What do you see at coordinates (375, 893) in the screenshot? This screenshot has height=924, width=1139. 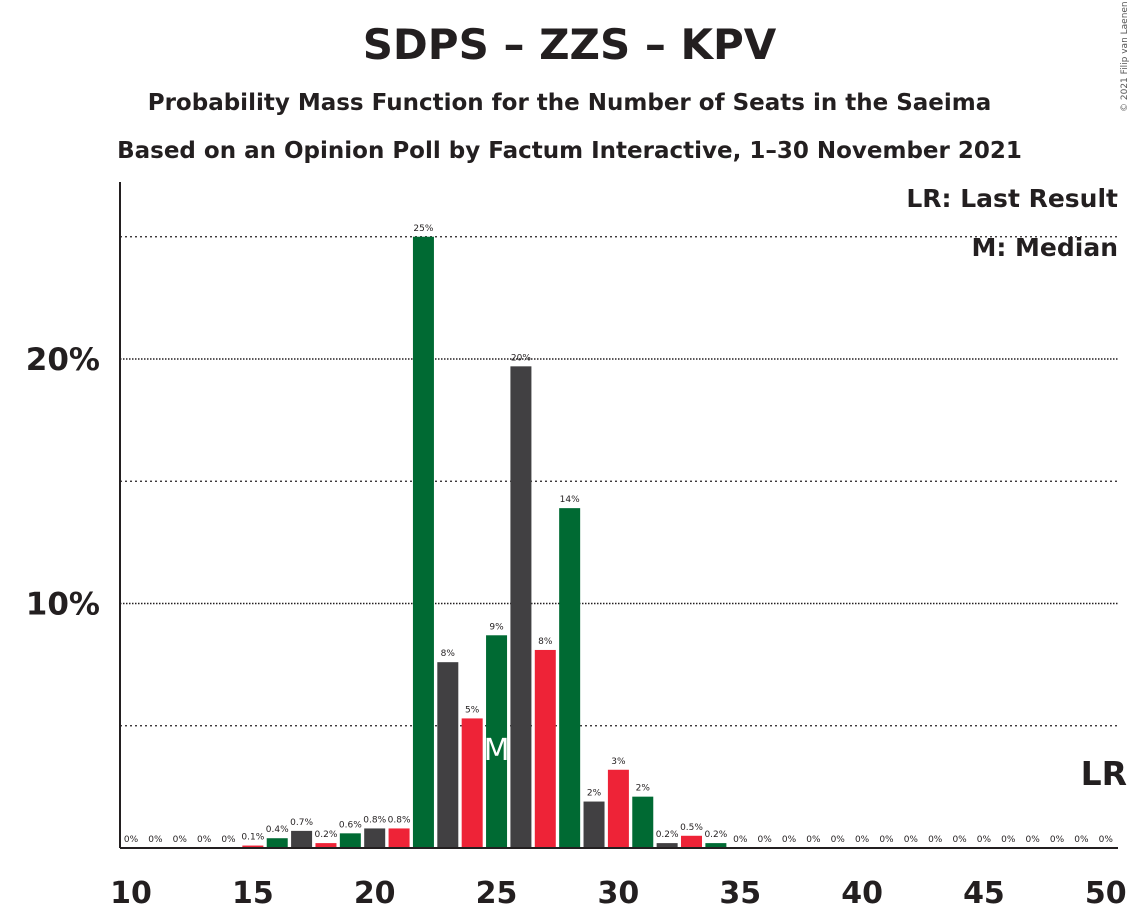 I see `x-tick-label: 20` at bounding box center [375, 893].